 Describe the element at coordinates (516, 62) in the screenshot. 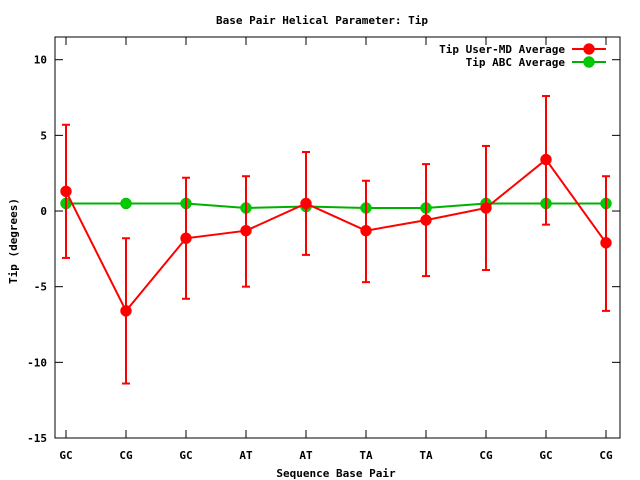

I see `legend-label: Tip ABC Average` at that location.